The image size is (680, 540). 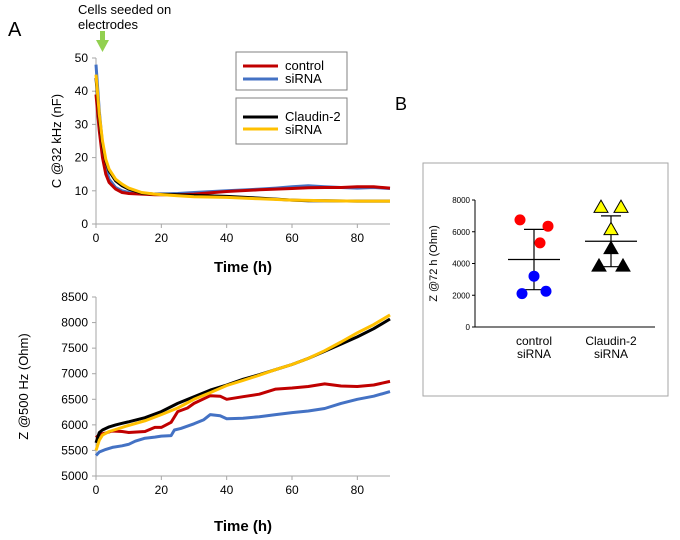 What do you see at coordinates (82, 158) in the screenshot?
I see `y-tick-label: 20` at bounding box center [82, 158].